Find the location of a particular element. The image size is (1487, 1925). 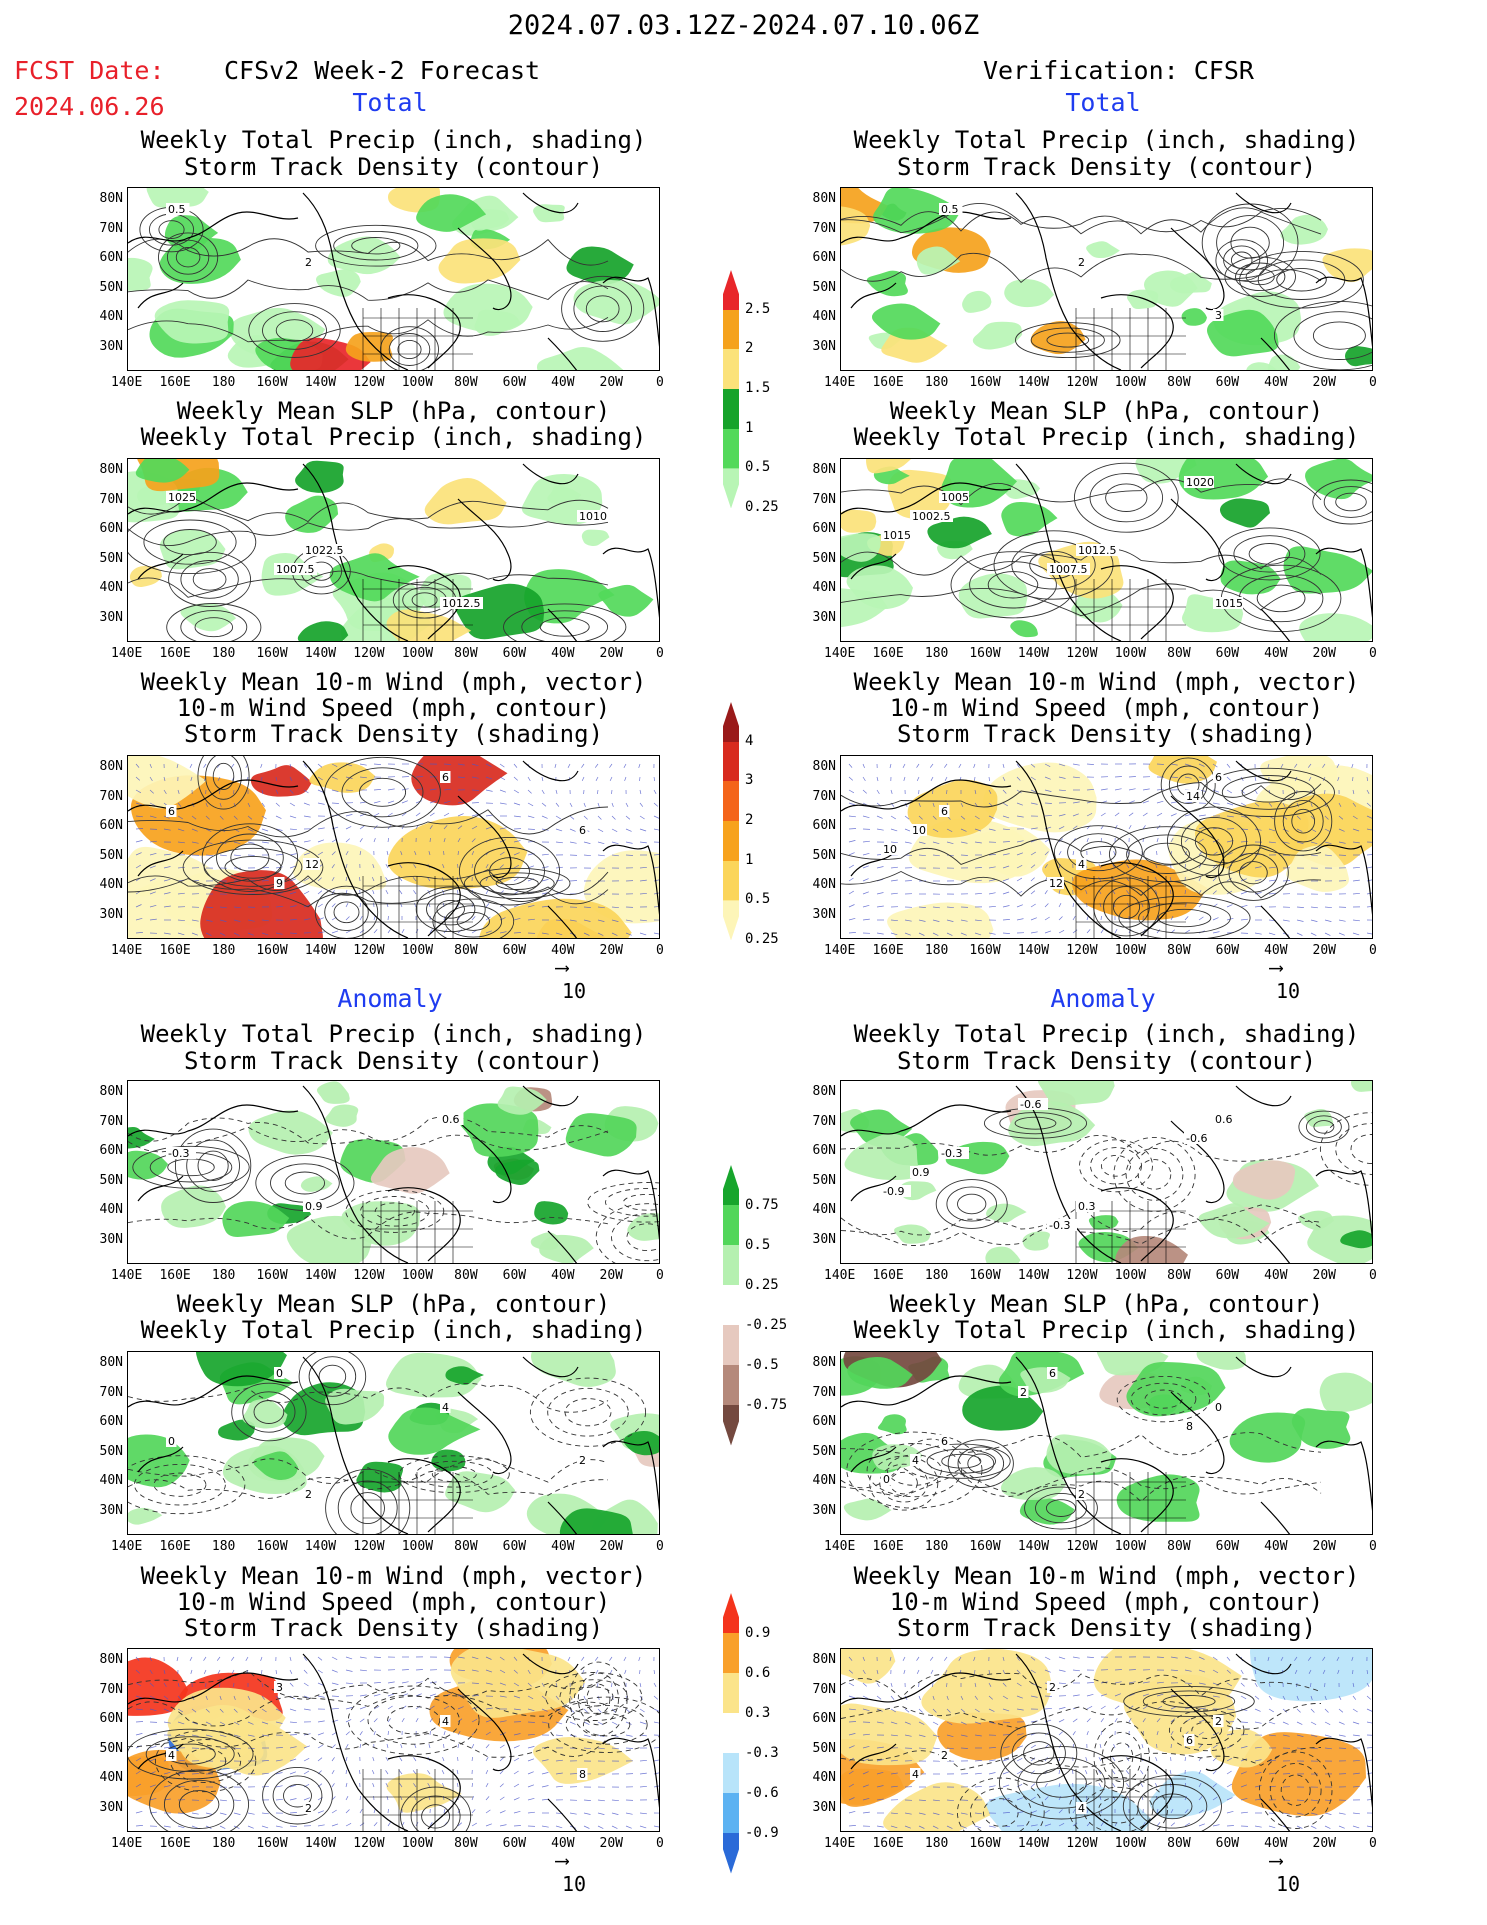

map-field: 2 4 2 4 2 6 is located at coordinates (1106, 1740).